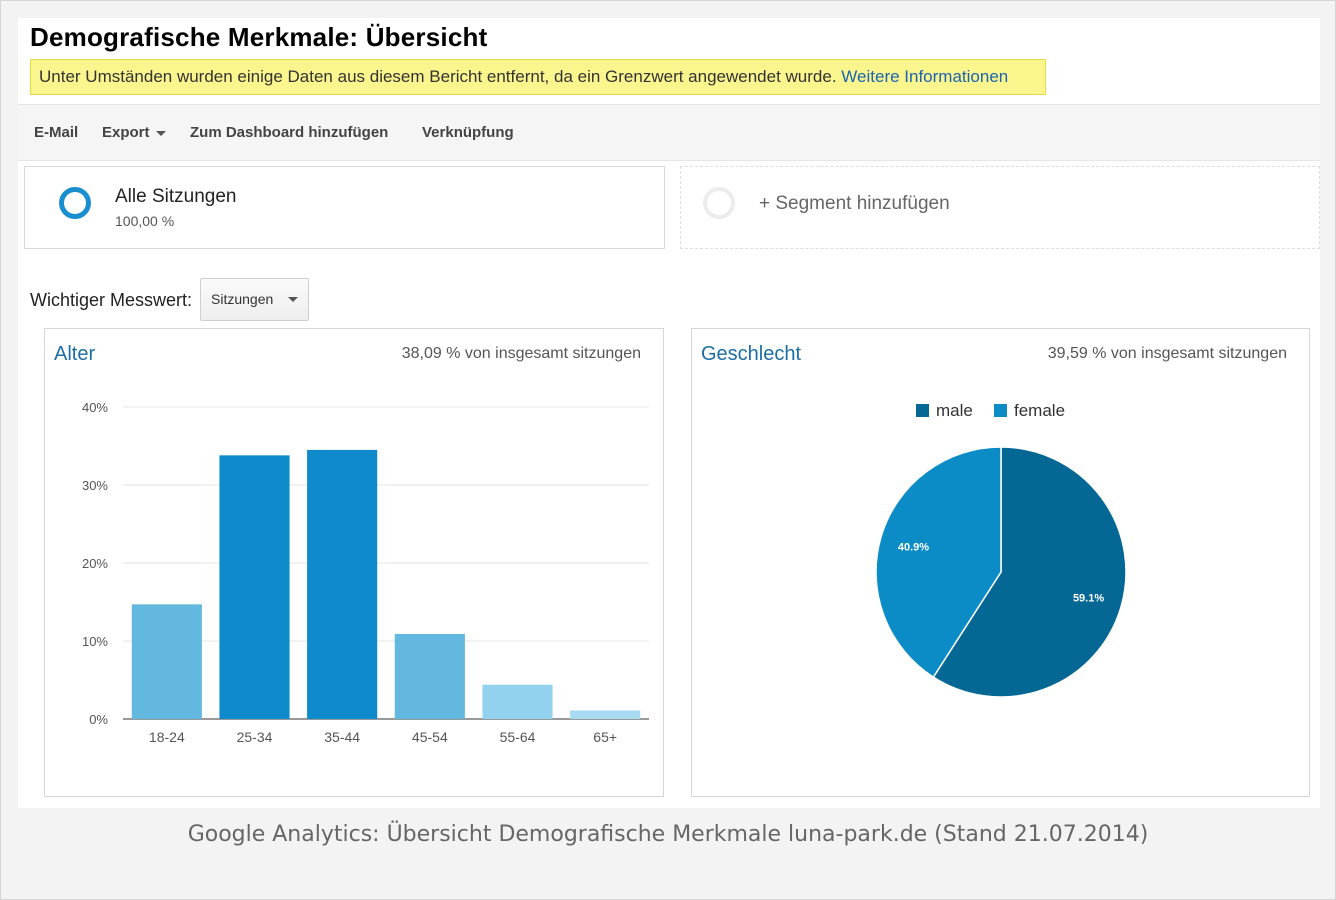 Image resolution: width=1336 pixels, height=900 pixels. What do you see at coordinates (430, 737) in the screenshot?
I see `x-tick-label: 45-54` at bounding box center [430, 737].